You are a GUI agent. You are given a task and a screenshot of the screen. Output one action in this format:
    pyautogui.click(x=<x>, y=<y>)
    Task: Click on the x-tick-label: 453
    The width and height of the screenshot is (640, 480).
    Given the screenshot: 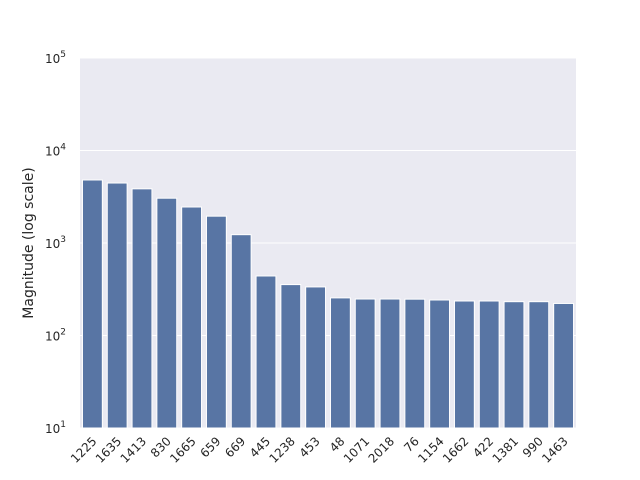 What is the action you would take?
    pyautogui.click(x=310, y=447)
    